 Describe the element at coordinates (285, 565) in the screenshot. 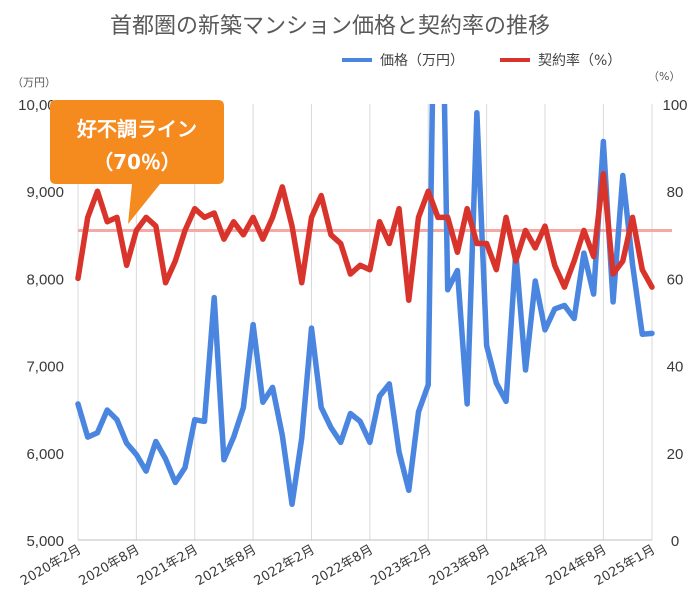

I see `x-tick-label: 2022年2月` at that location.